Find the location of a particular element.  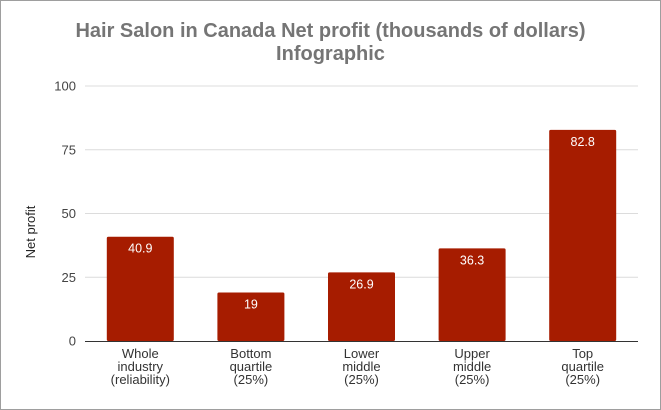

y-tick-label: 100 is located at coordinates (65, 86).